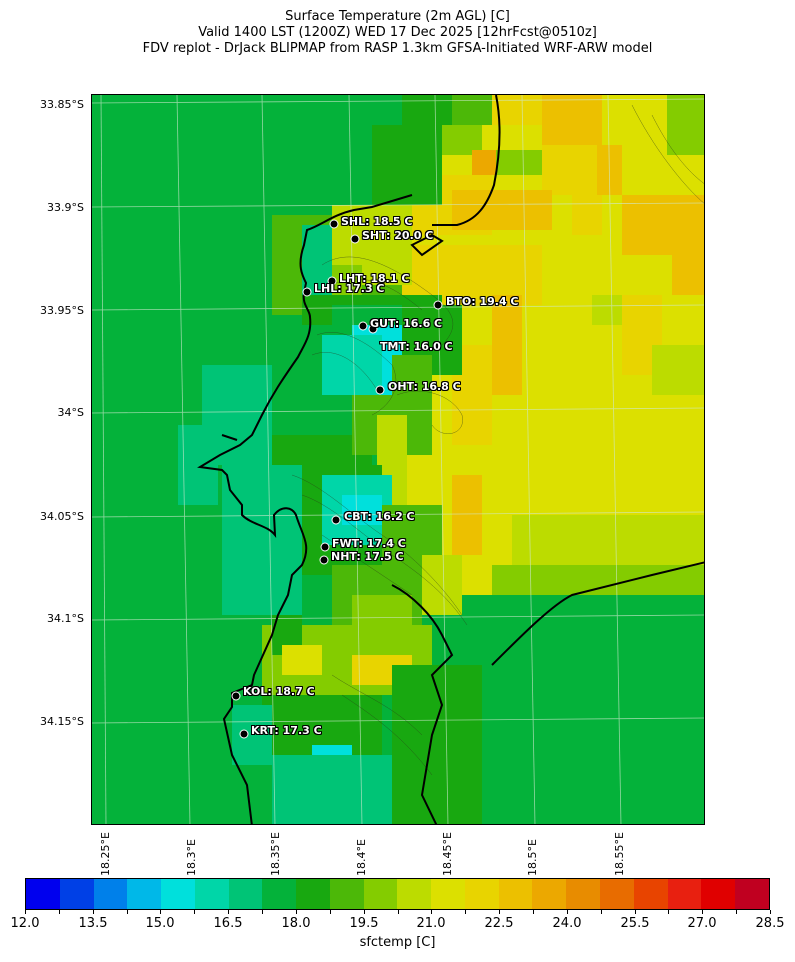 The image size is (795, 962). I want to click on colorbar-tick-label: 22.5, so click(499, 923).